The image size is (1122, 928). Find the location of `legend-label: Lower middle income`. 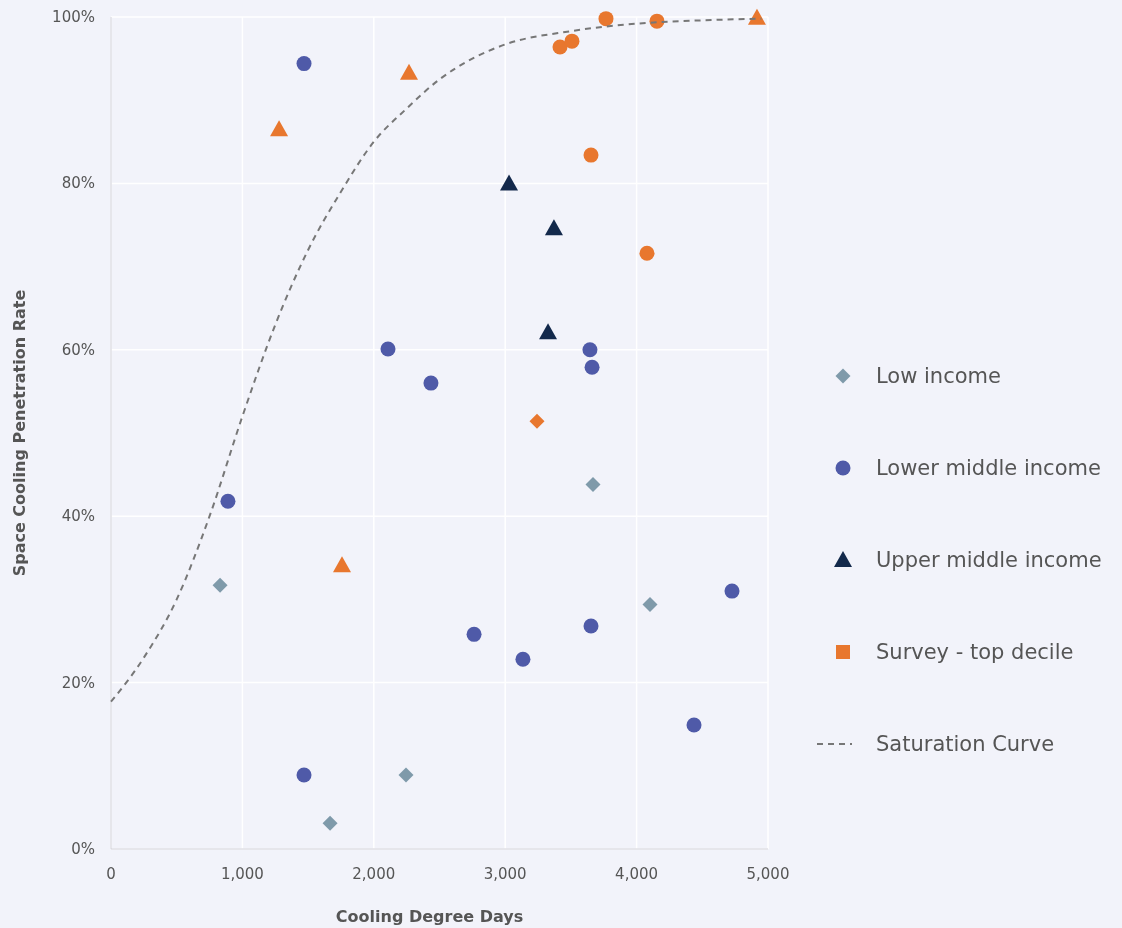

legend-label: Lower middle income is located at coordinates (988, 468).